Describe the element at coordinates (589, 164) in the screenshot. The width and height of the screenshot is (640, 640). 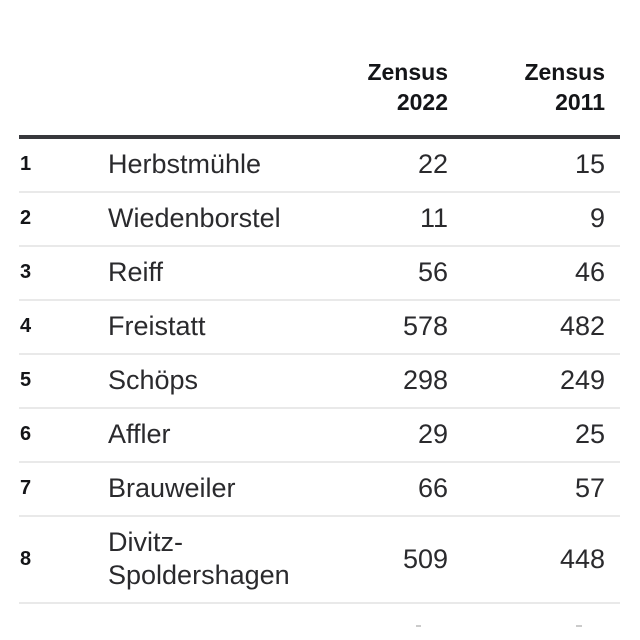
I see `zensus-2011-cell: 15` at that location.